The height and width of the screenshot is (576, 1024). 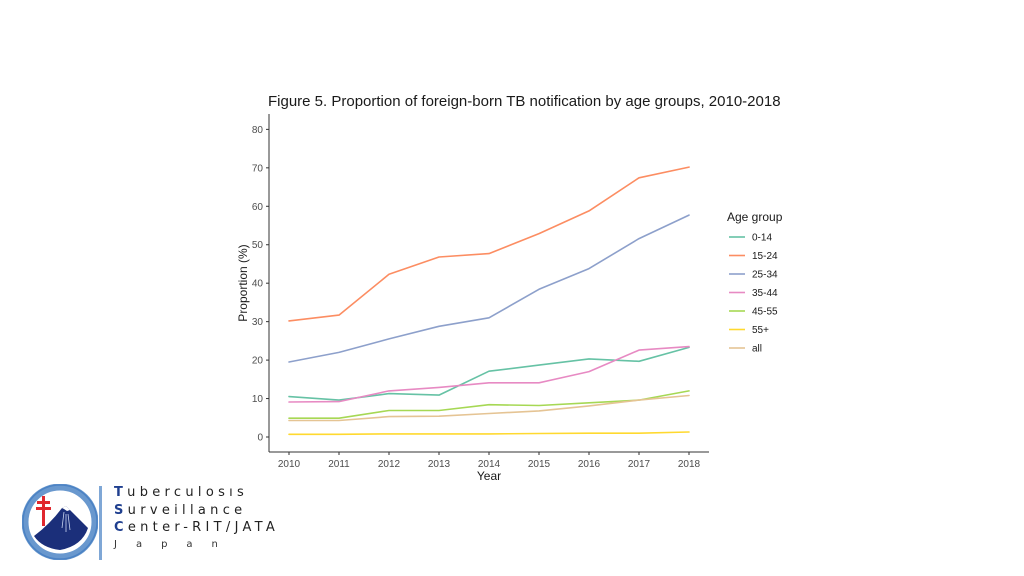 I want to click on legend-item: 15-24, so click(x=753, y=256).